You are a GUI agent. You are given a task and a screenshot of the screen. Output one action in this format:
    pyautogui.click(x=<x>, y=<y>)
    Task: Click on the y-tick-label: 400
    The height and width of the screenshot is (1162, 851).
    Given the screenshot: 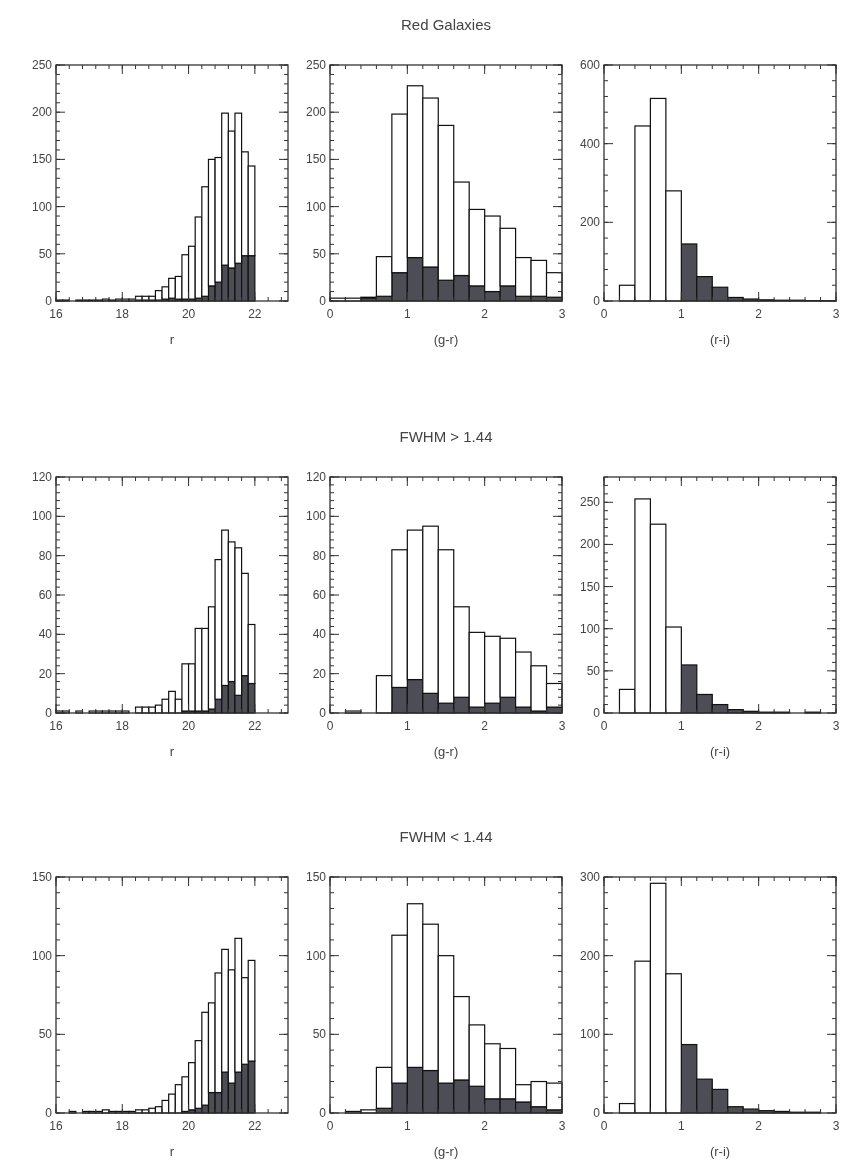 What is the action you would take?
    pyautogui.click(x=590, y=143)
    